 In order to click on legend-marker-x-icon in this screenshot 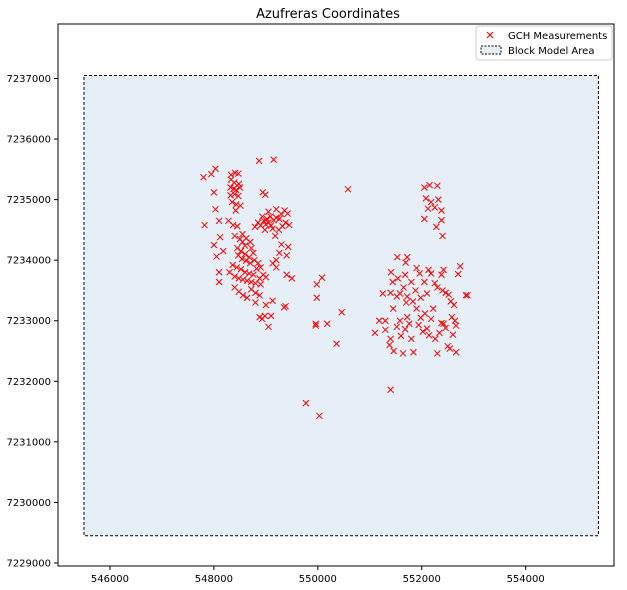, I will do `click(490, 35)`.